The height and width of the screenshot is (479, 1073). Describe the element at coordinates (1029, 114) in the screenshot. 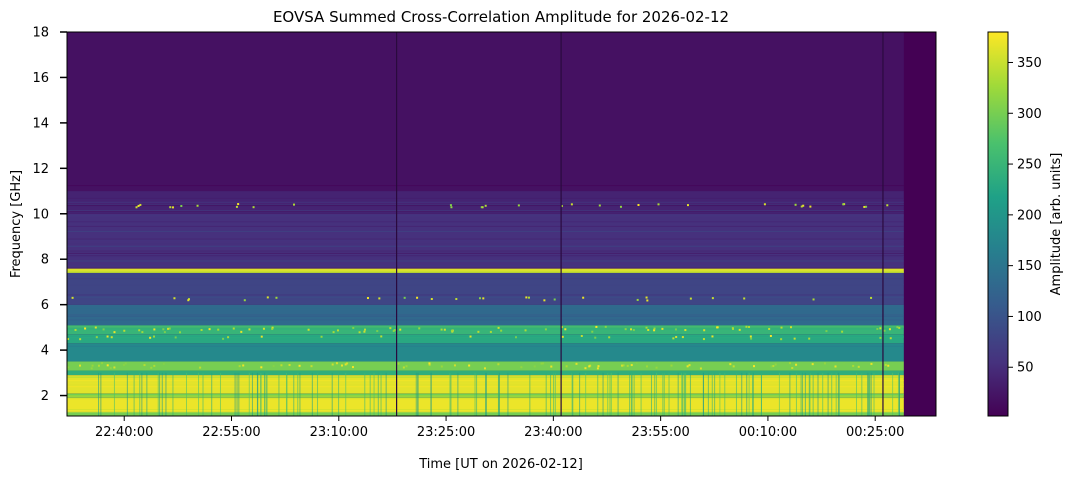

I see `colorbar-tick-label: 300` at that location.